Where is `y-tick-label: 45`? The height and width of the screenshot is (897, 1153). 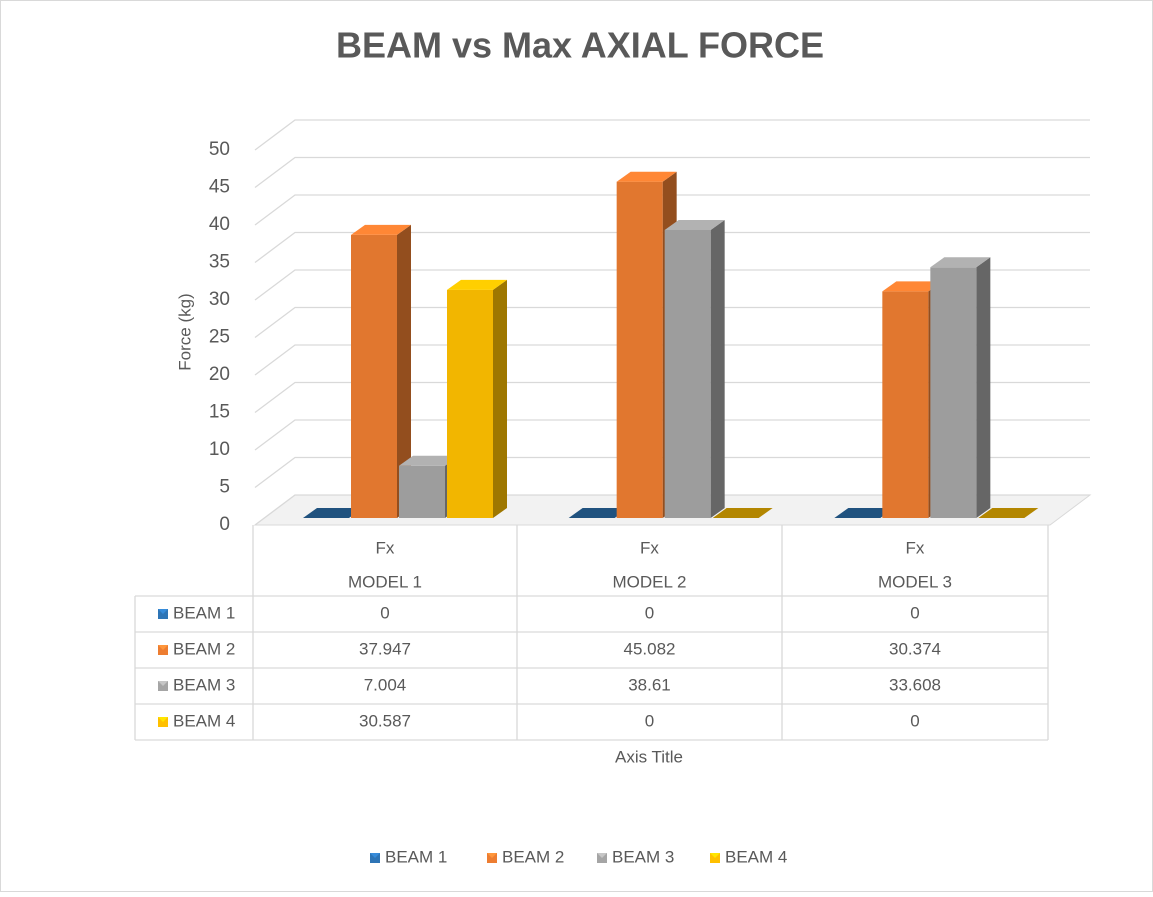
y-tick-label: 45 is located at coordinates (219, 187).